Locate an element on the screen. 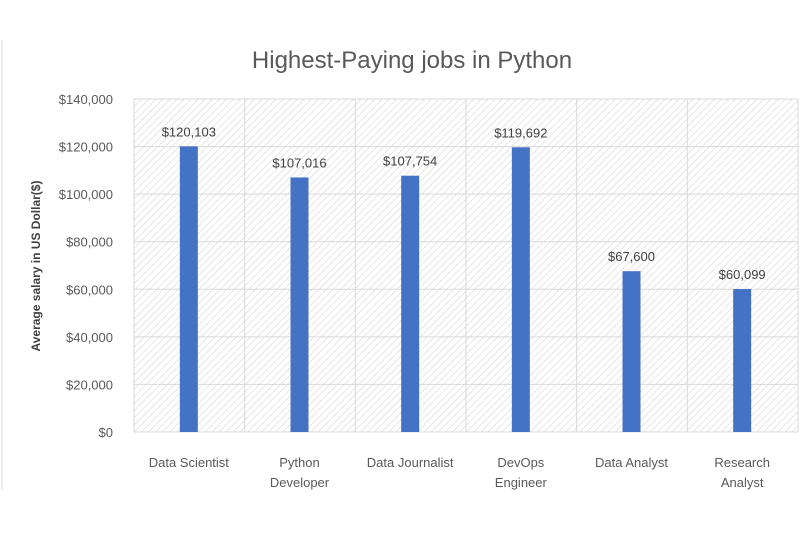 This screenshot has width=800, height=533. data-label: $60,099 is located at coordinates (742, 274).